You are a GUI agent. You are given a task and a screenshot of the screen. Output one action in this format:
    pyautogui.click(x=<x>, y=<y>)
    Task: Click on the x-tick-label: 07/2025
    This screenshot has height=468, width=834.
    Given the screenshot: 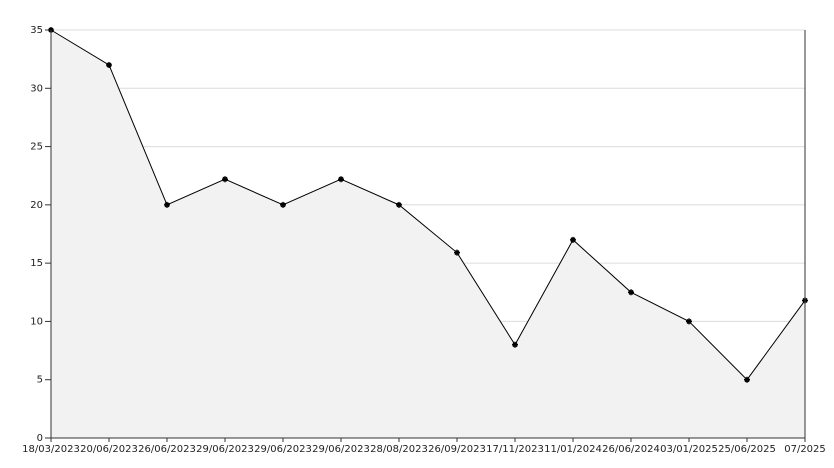 What is the action you would take?
    pyautogui.click(x=805, y=449)
    